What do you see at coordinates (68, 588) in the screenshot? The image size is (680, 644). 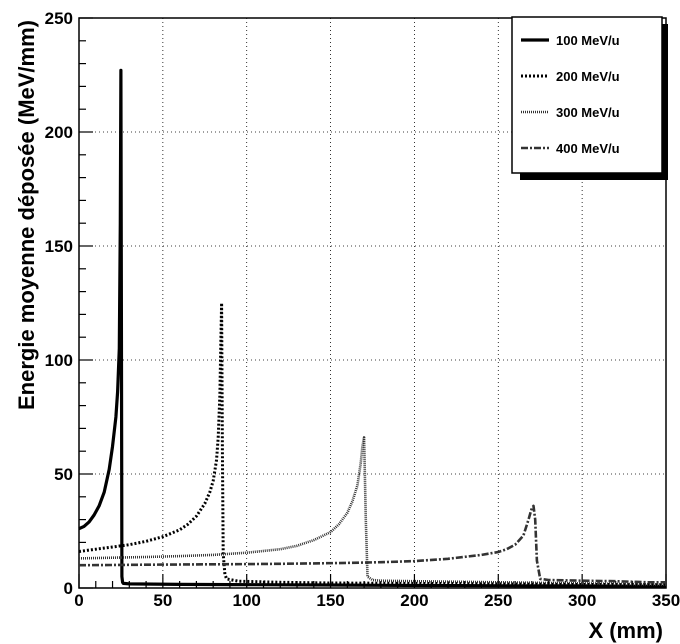 I see `y-tick-label: 0` at bounding box center [68, 588].